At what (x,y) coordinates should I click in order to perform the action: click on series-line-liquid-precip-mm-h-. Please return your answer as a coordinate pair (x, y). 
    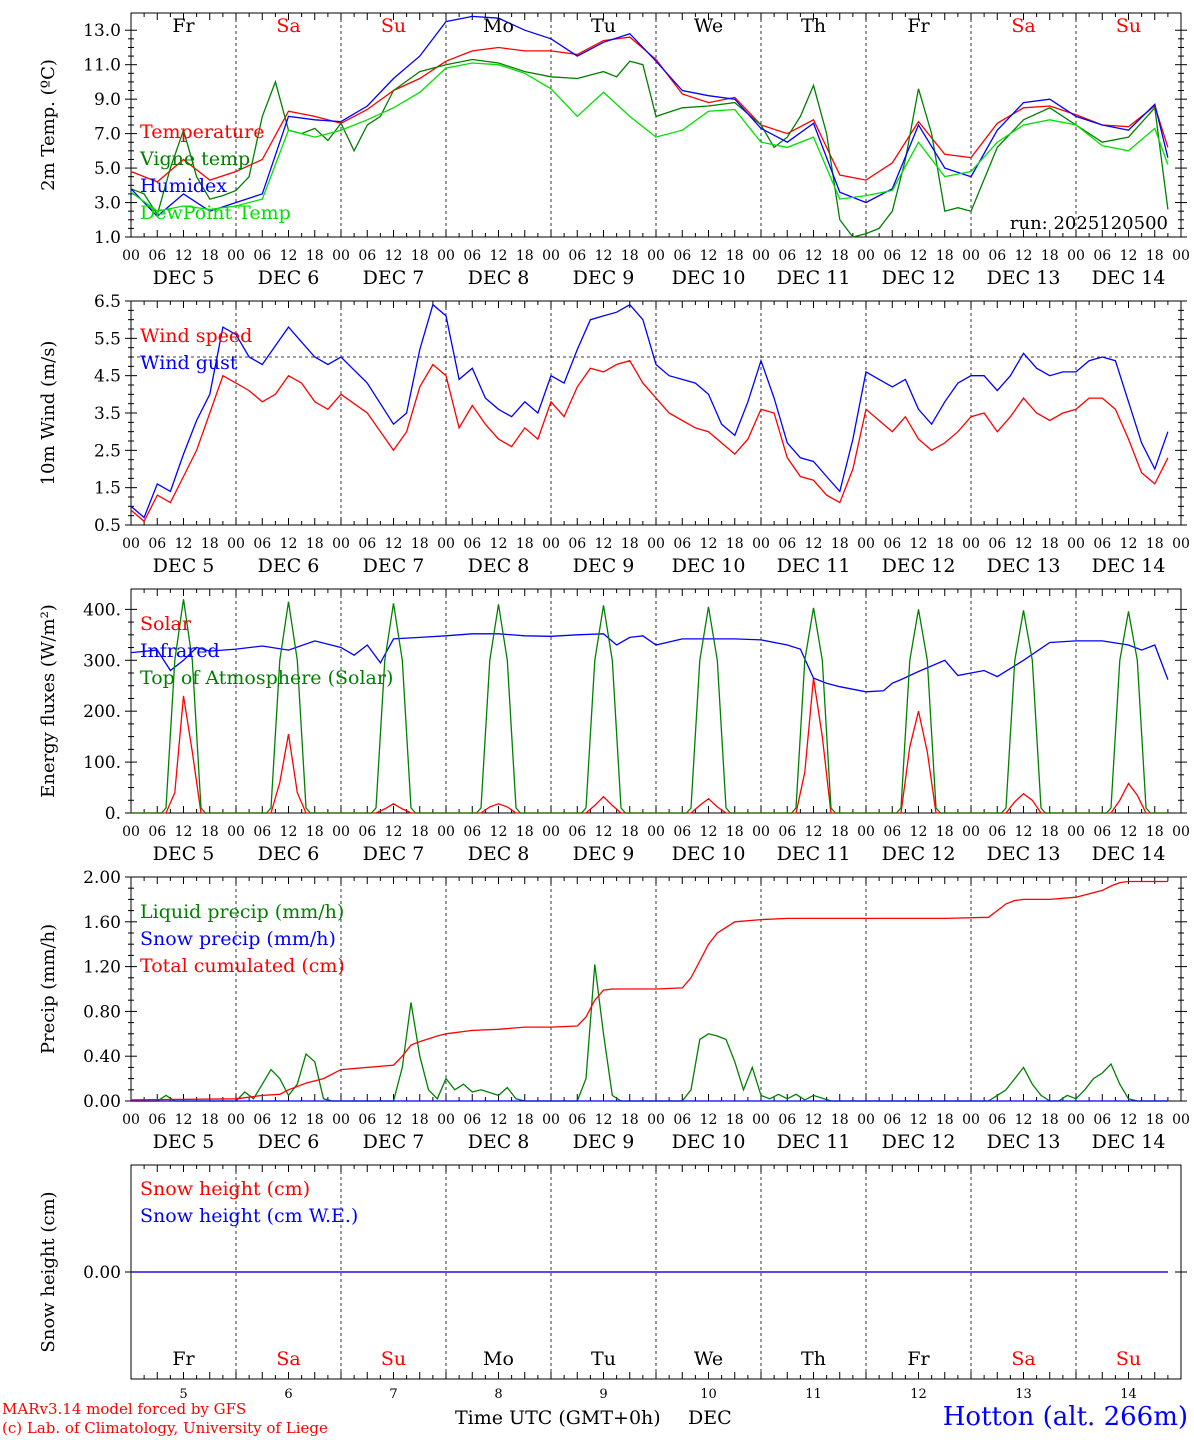
    Looking at the image, I should click on (649, 1033).